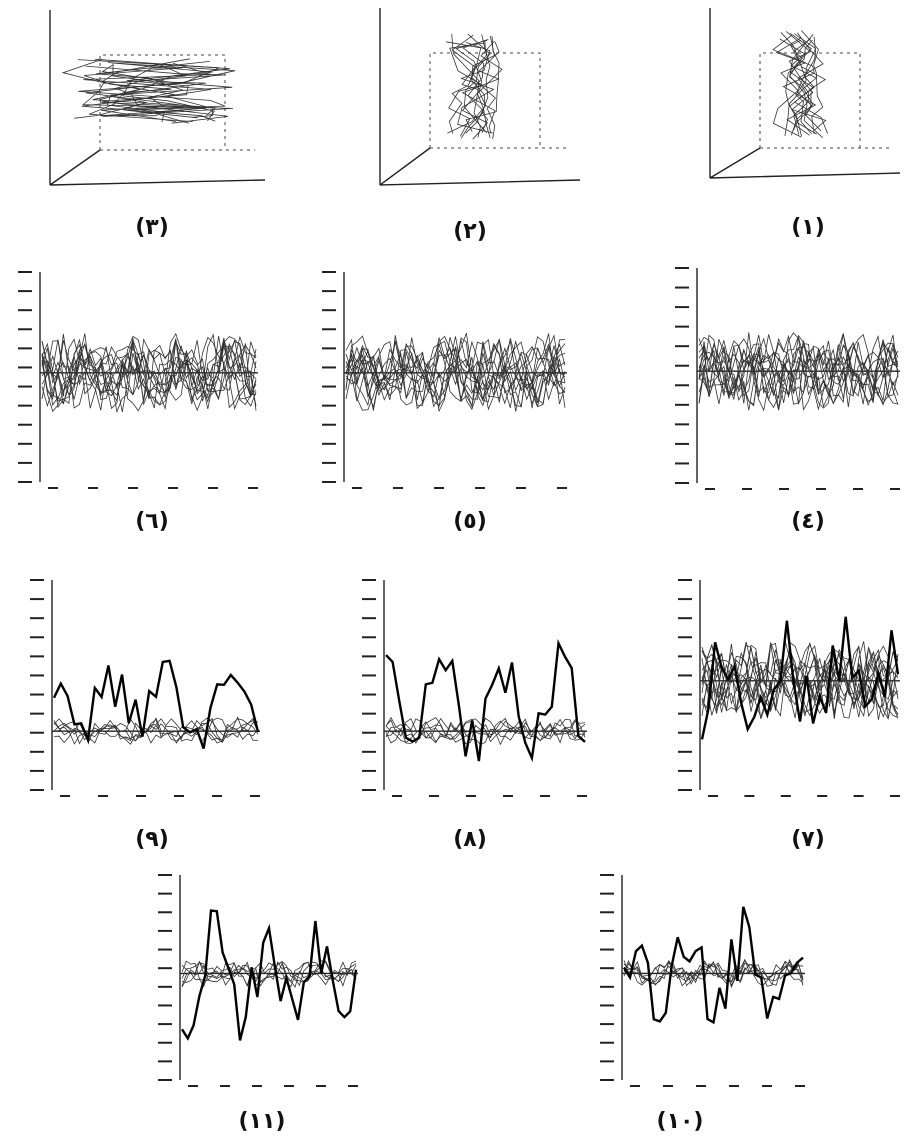  What do you see at coordinates (808, 521) in the screenshot?
I see `panel-label: (٤)` at bounding box center [808, 521].